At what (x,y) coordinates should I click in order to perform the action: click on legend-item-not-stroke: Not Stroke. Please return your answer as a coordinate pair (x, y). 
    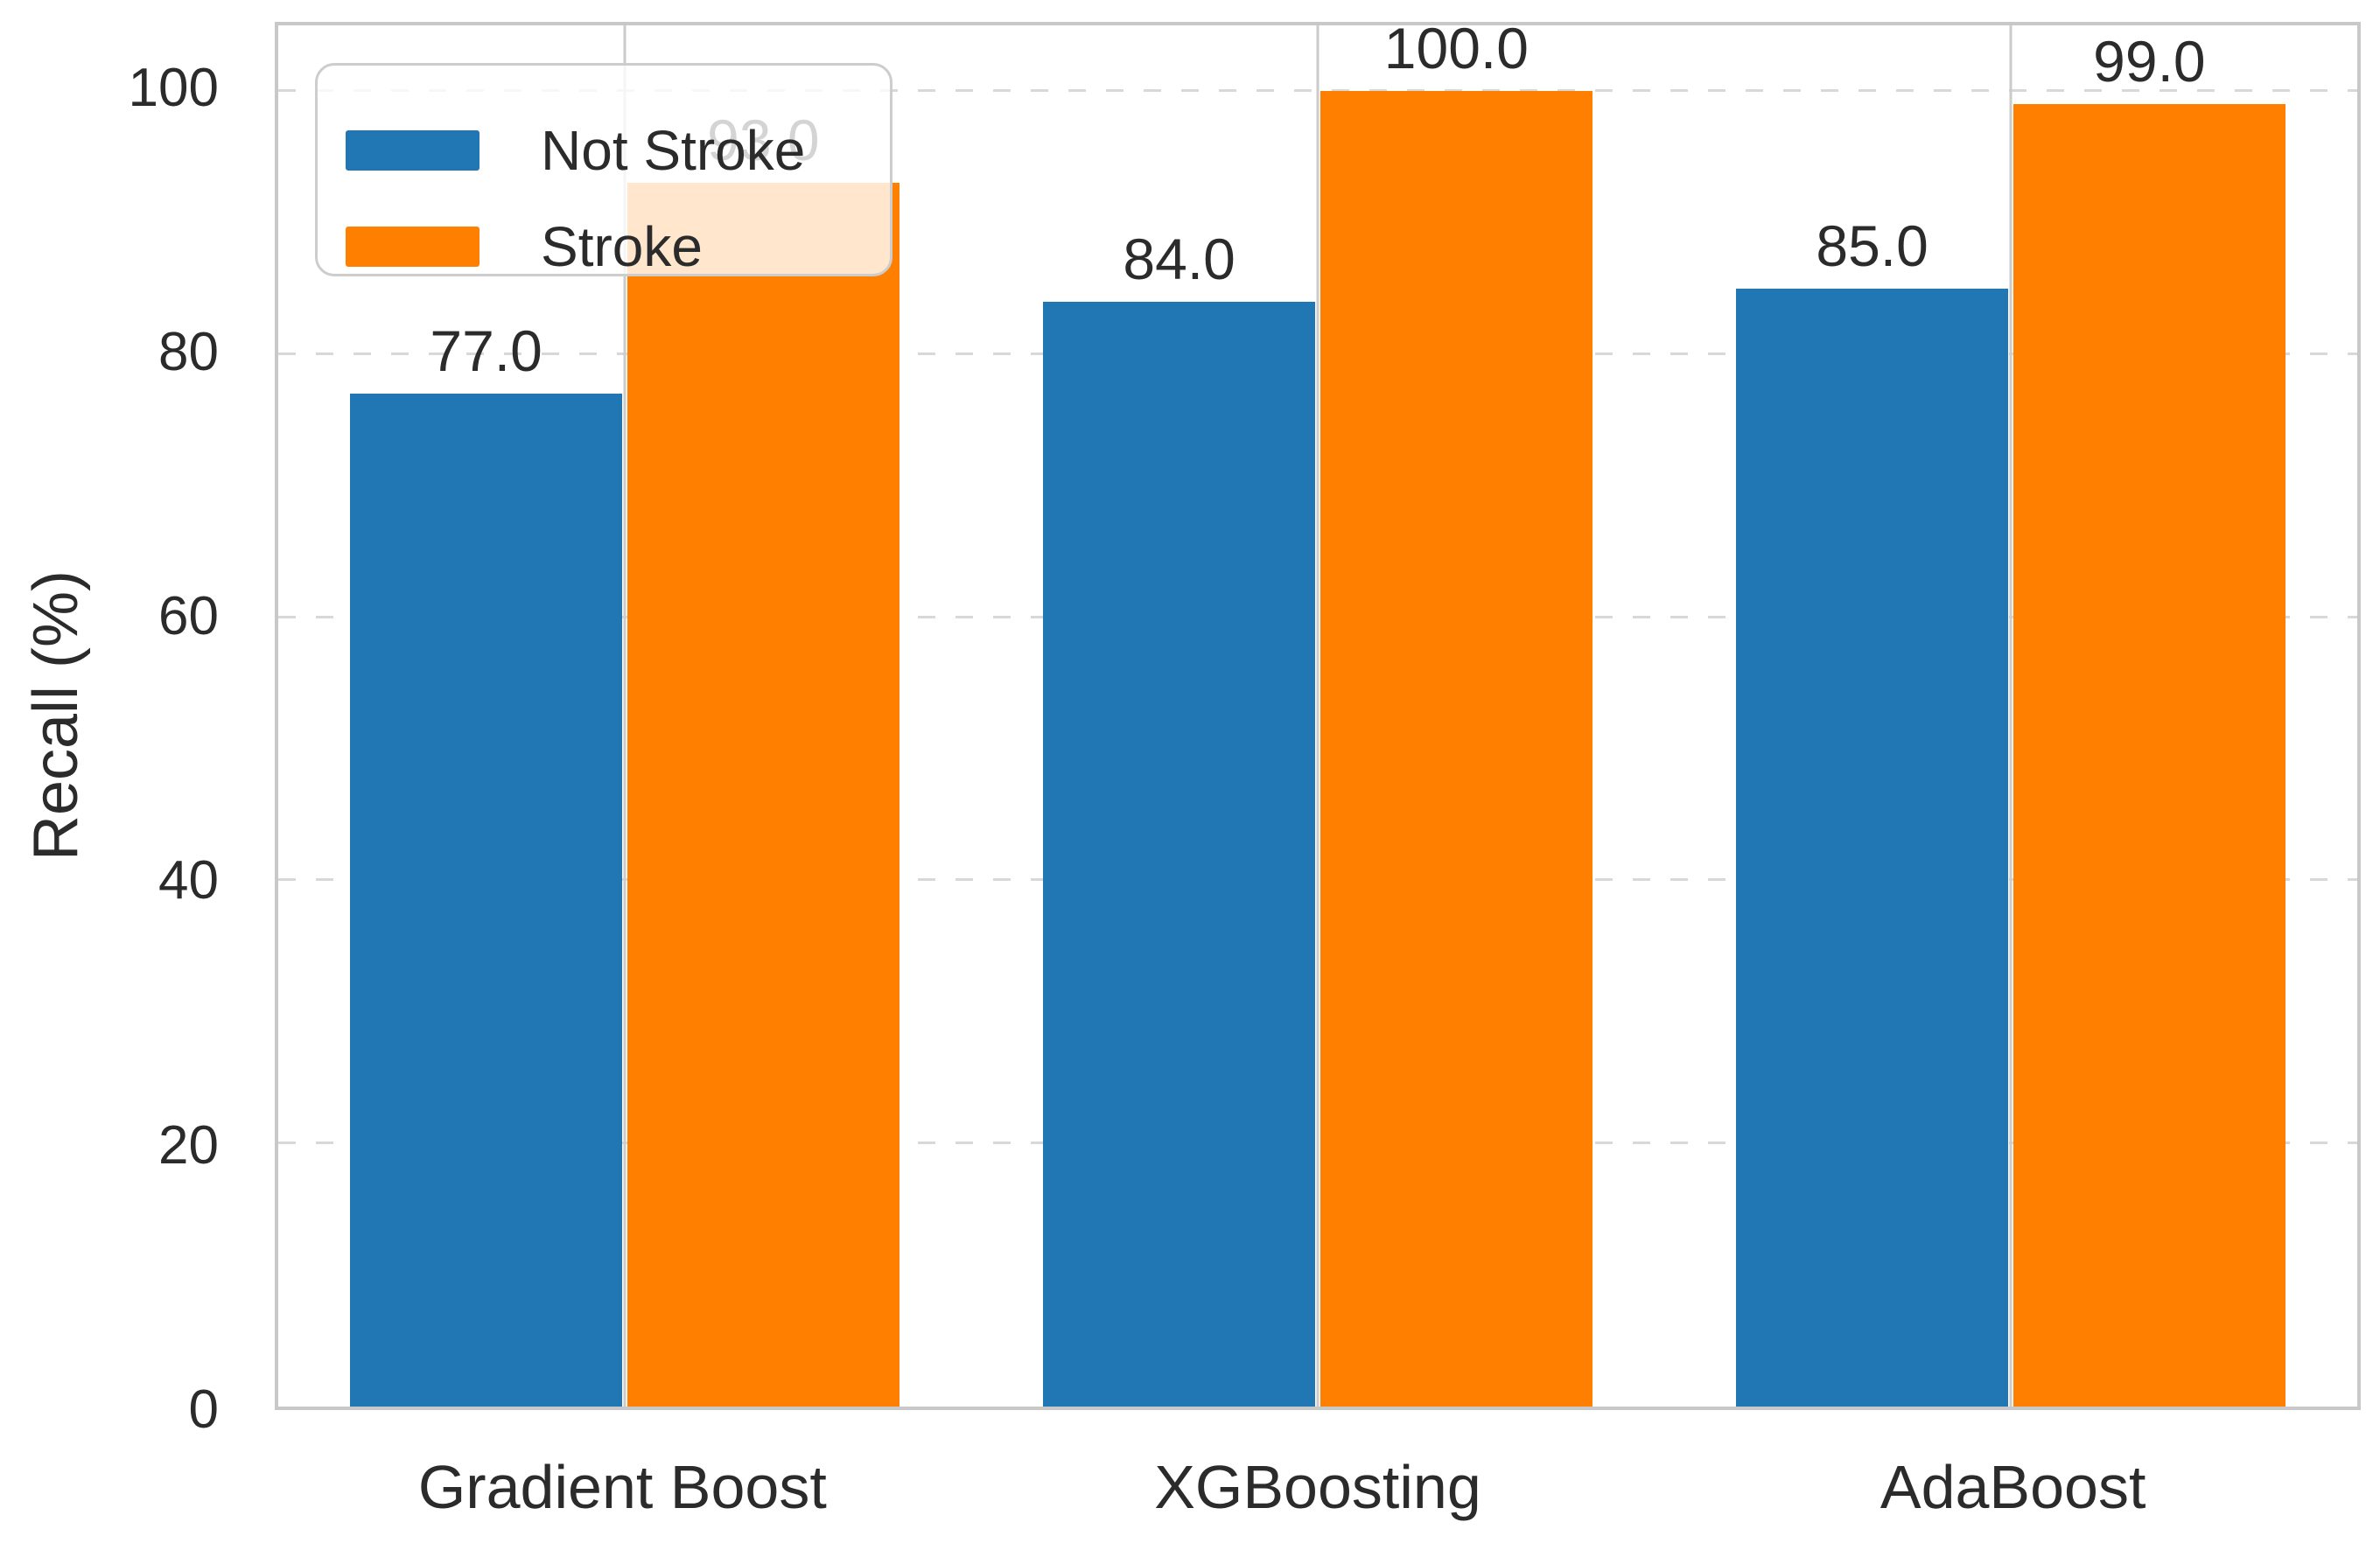
    Looking at the image, I should click on (609, 150).